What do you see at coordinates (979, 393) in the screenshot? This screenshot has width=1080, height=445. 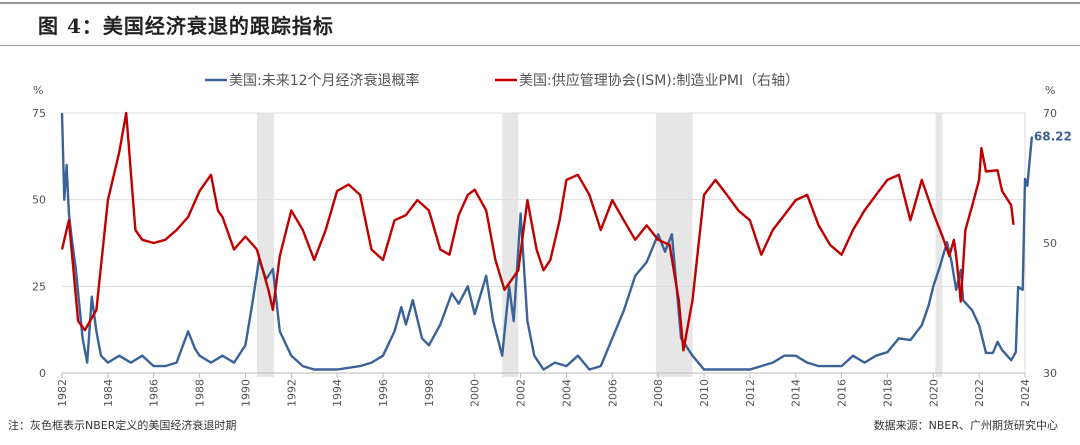 I see `x-tick-label: 2022` at bounding box center [979, 393].